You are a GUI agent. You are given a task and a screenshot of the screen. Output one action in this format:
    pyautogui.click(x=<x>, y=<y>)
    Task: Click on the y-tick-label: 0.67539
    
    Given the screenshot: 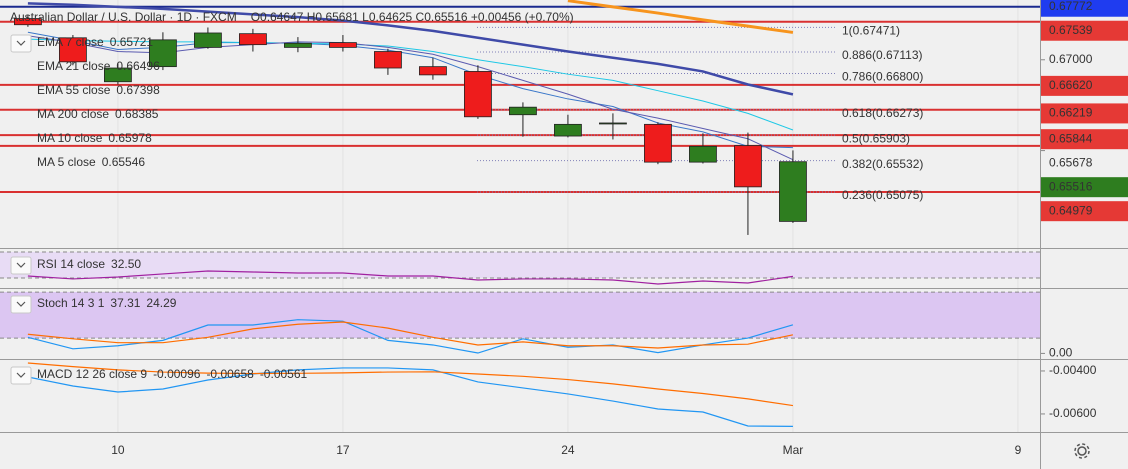 What is the action you would take?
    pyautogui.click(x=1071, y=30)
    